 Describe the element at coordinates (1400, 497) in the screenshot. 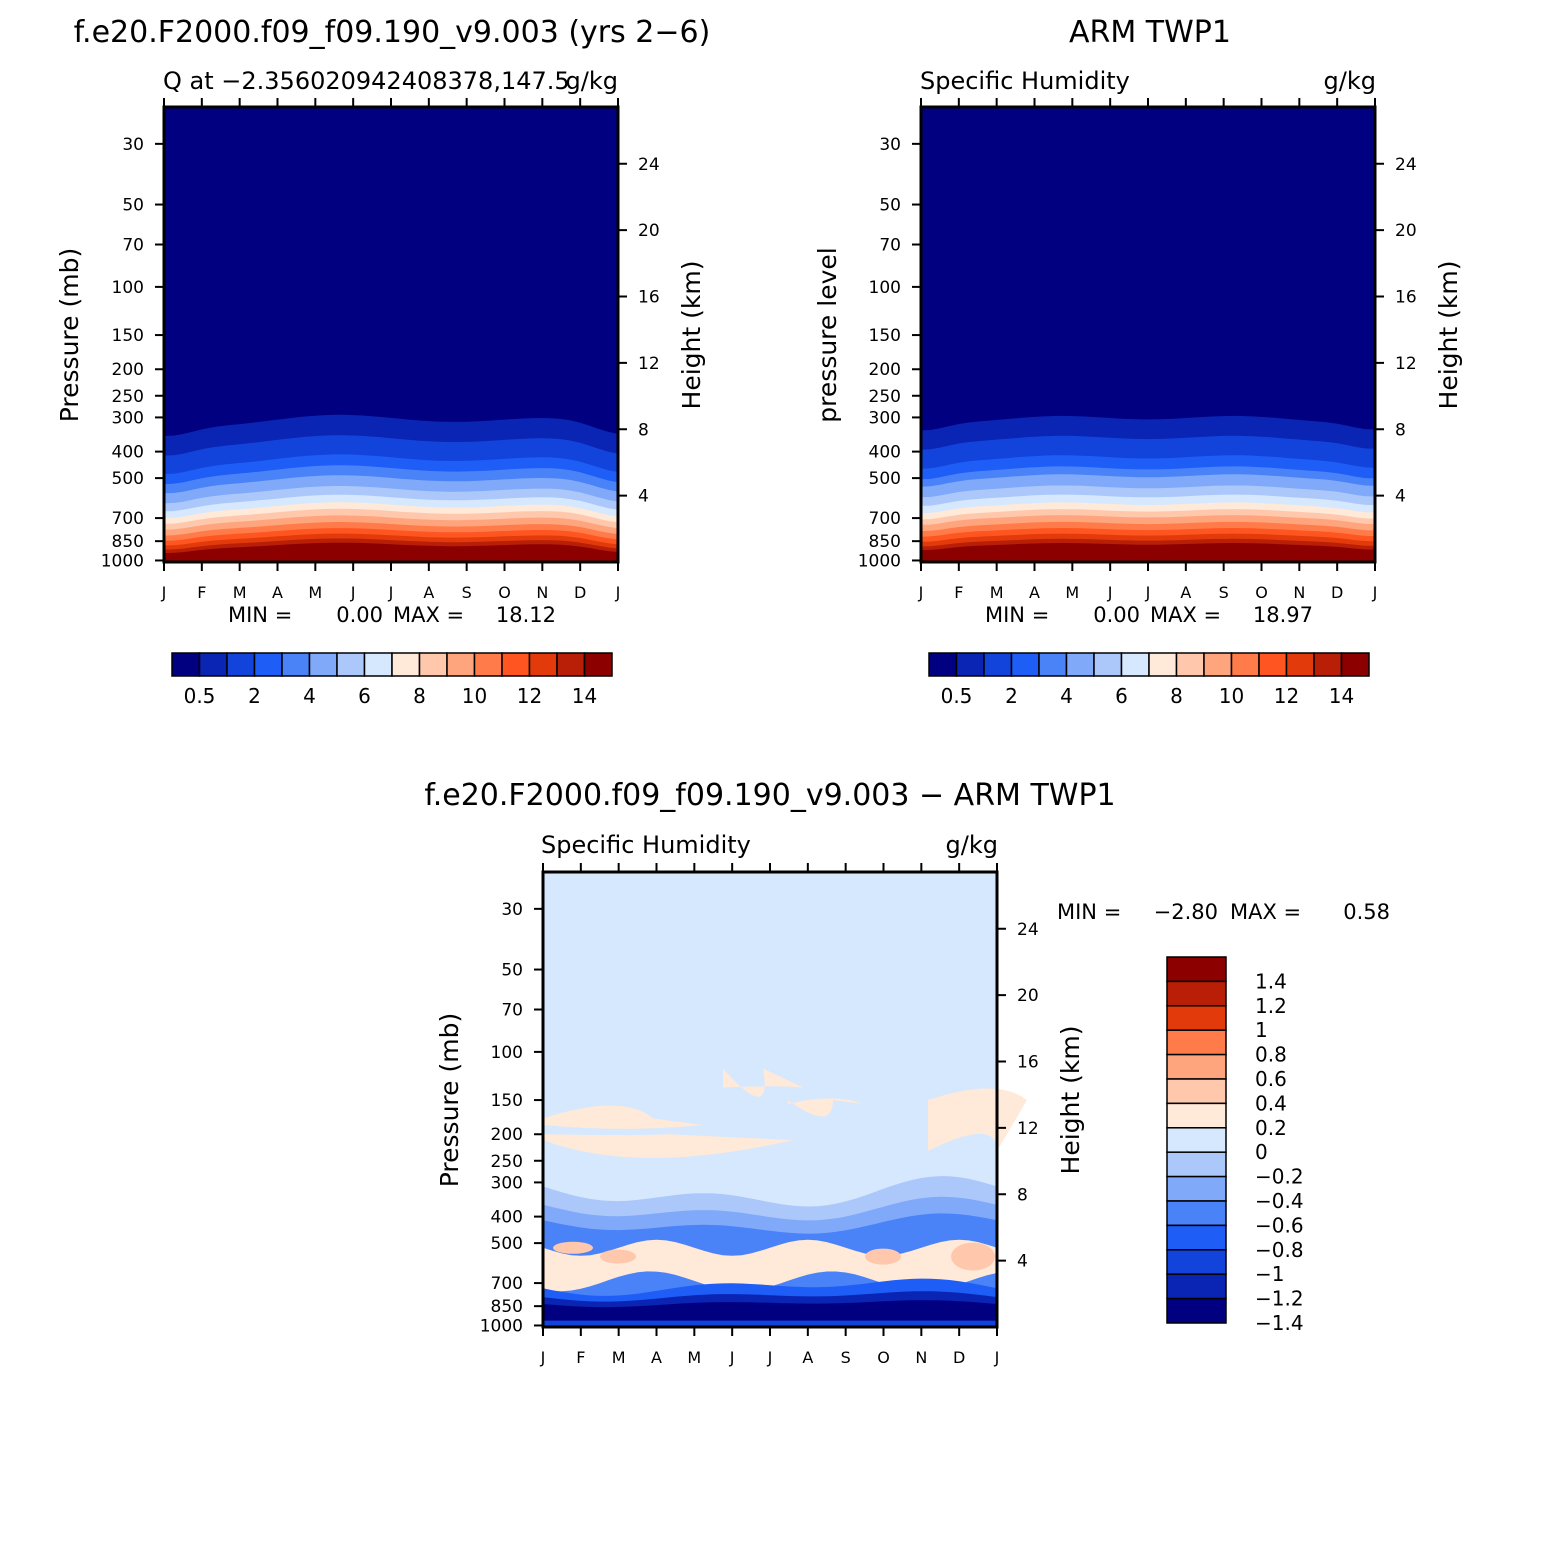

I see `y-right-tick-label: 4` at that location.